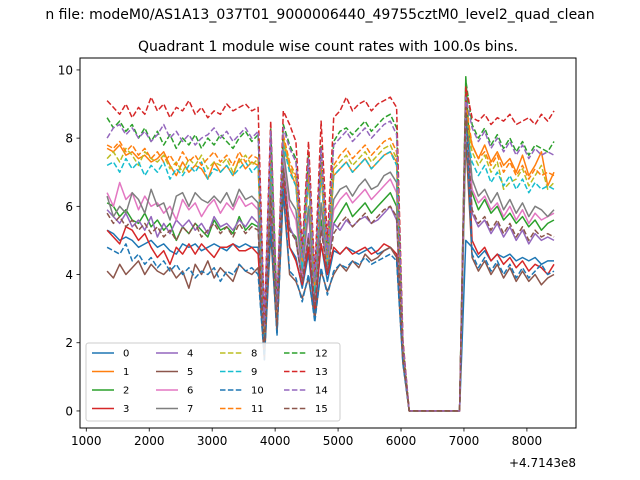 The width and height of the screenshot is (640, 480). What do you see at coordinates (86, 441) in the screenshot?
I see `x-tick-label: 1000` at bounding box center [86, 441].